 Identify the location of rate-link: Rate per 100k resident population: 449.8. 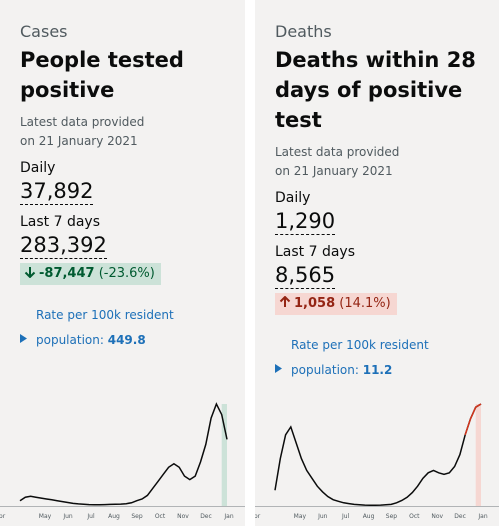
(108, 328).